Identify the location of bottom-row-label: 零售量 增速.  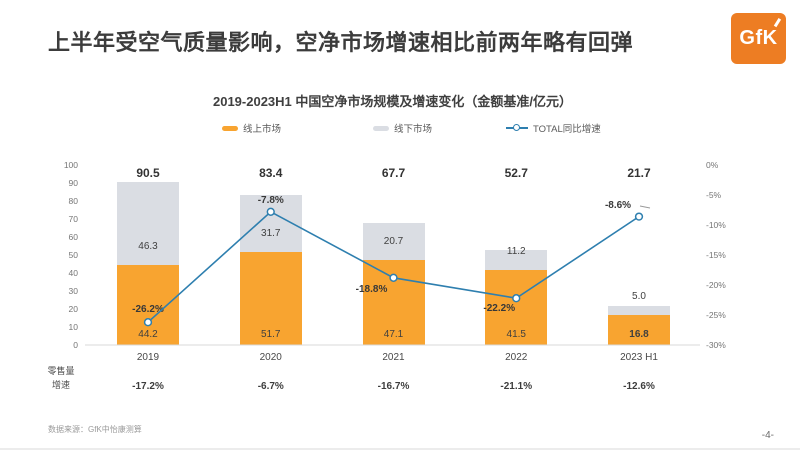
(61, 378).